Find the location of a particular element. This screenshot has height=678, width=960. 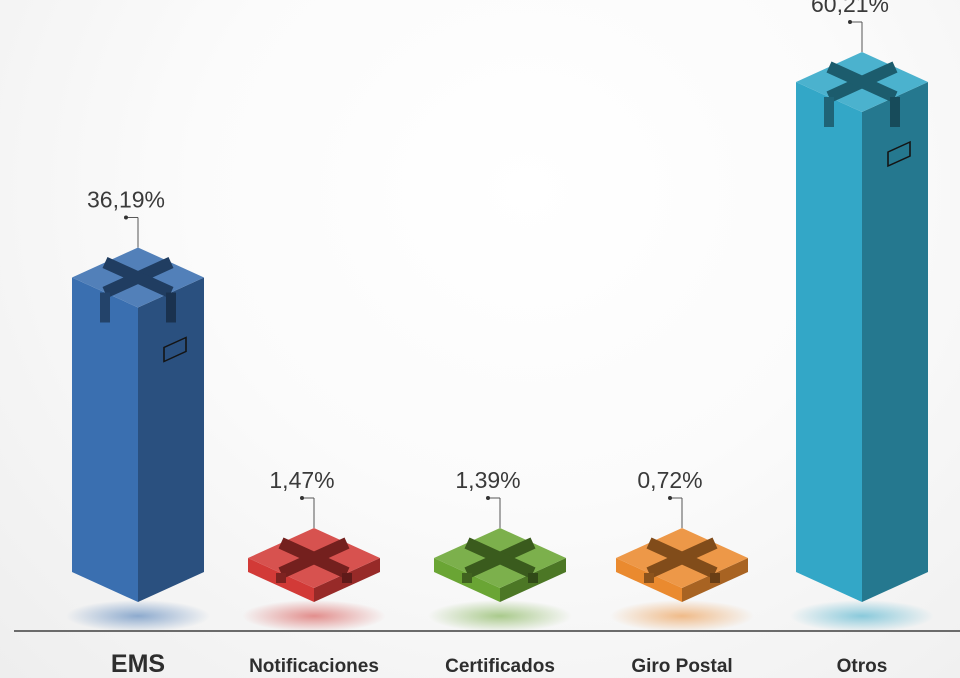

category-label: EMS is located at coordinates (138, 664).